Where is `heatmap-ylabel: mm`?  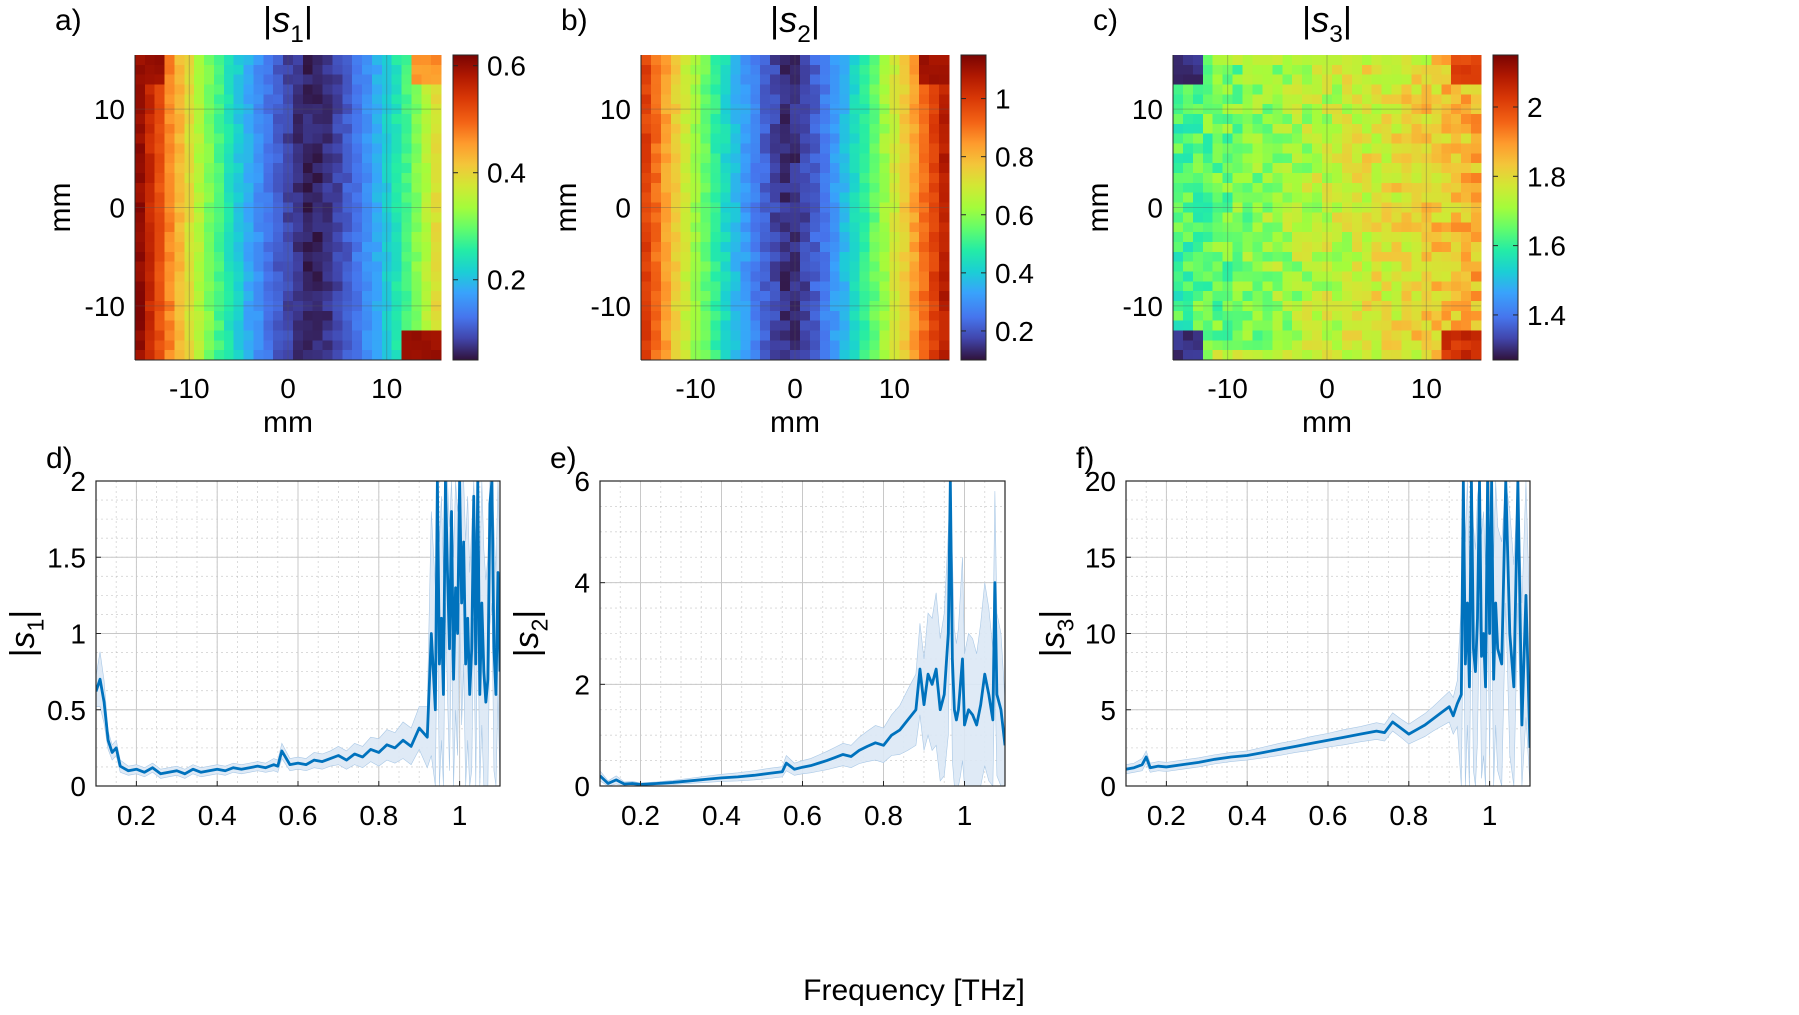
heatmap-ylabel: mm is located at coordinates (566, 208).